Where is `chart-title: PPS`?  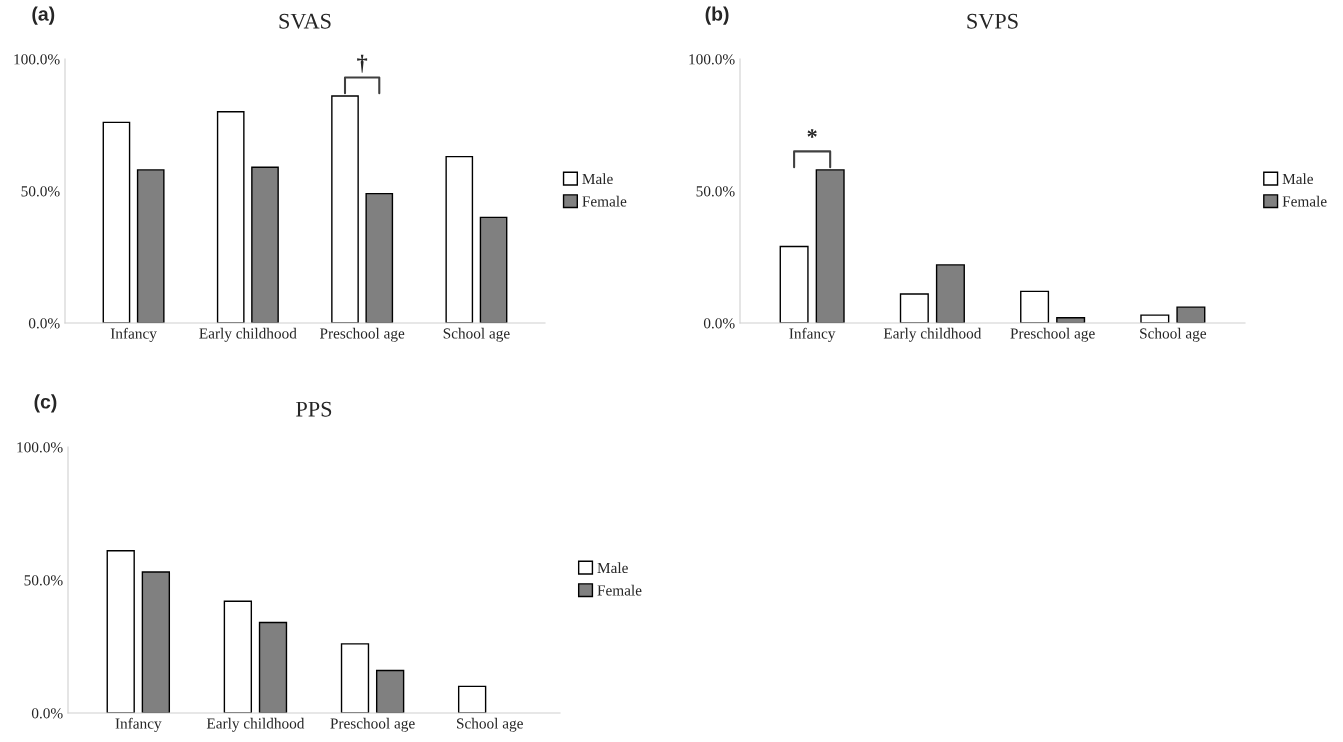 chart-title: PPS is located at coordinates (314, 409).